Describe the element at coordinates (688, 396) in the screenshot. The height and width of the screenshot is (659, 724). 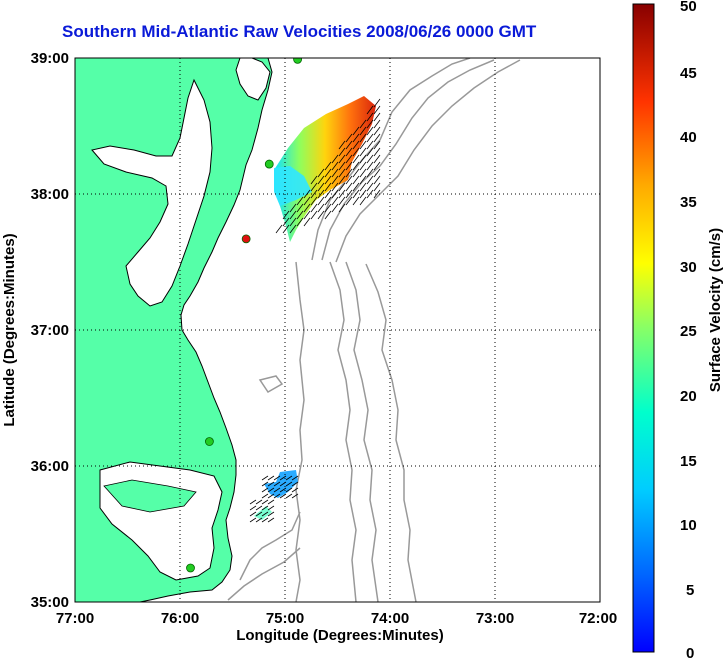
I see `colorbar-tick-label: 20` at that location.